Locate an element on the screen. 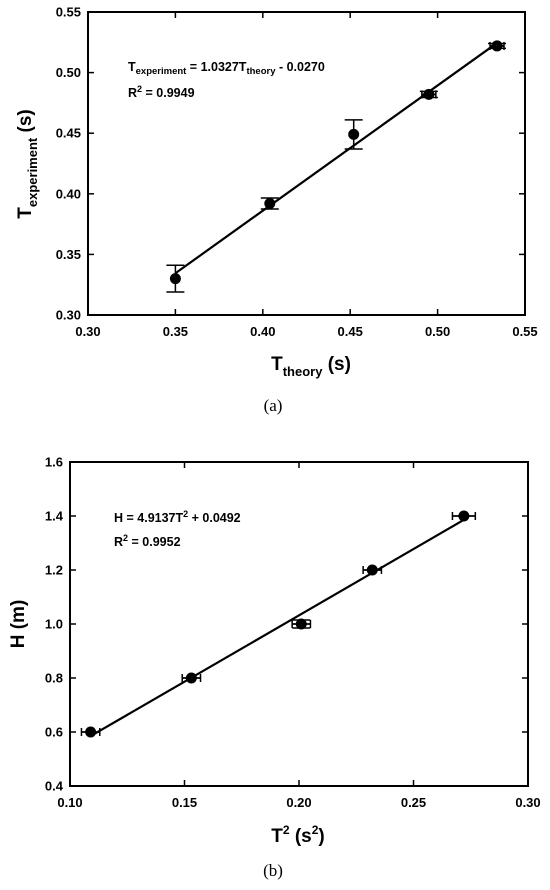 The image size is (550, 890). x-axis-label-b-main: T is located at coordinates (277, 836).